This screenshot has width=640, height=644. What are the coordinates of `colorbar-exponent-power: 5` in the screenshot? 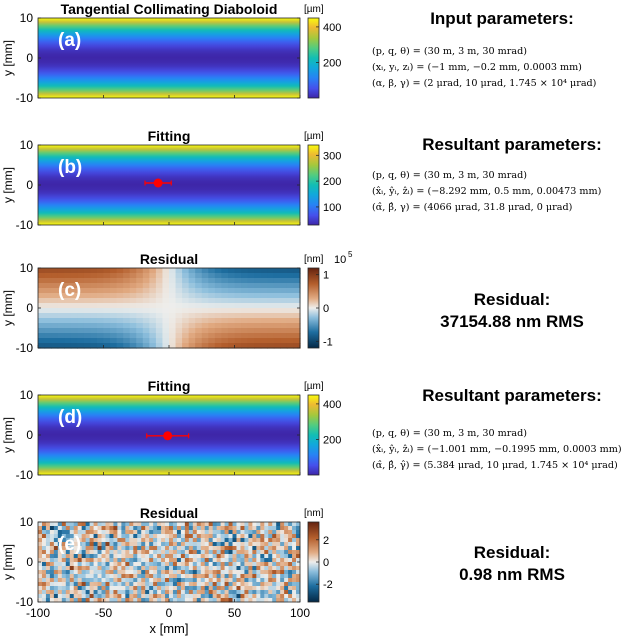 It's located at (350, 254).